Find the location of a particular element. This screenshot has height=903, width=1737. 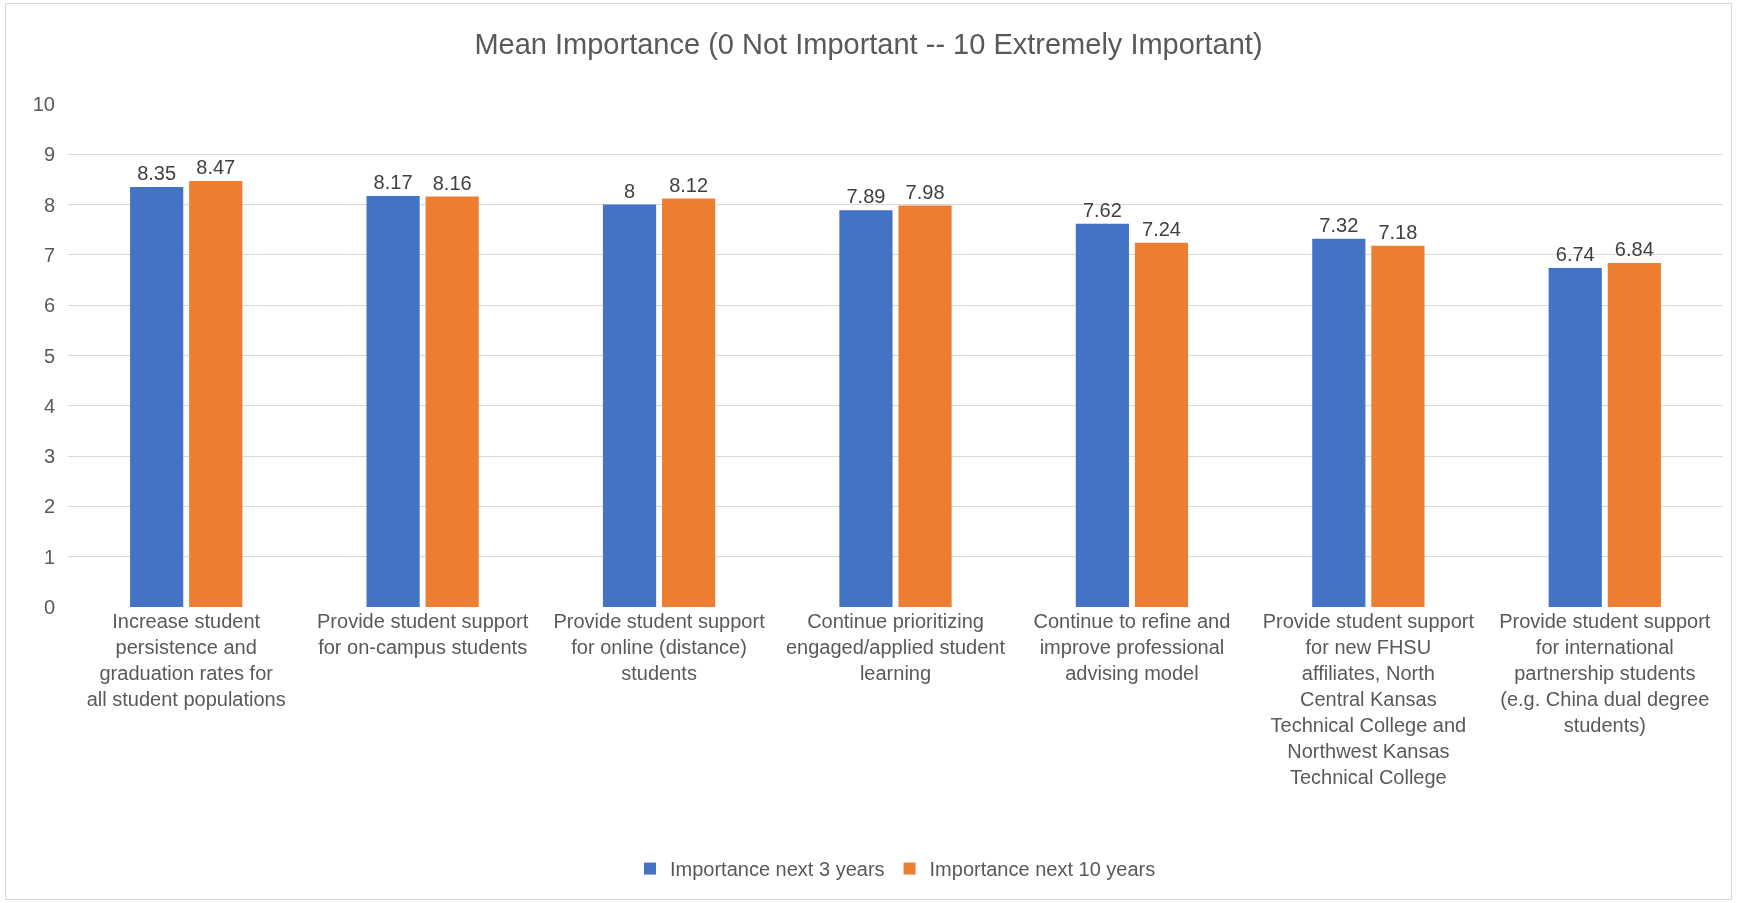

data-label: 6.74 is located at coordinates (1575, 253).